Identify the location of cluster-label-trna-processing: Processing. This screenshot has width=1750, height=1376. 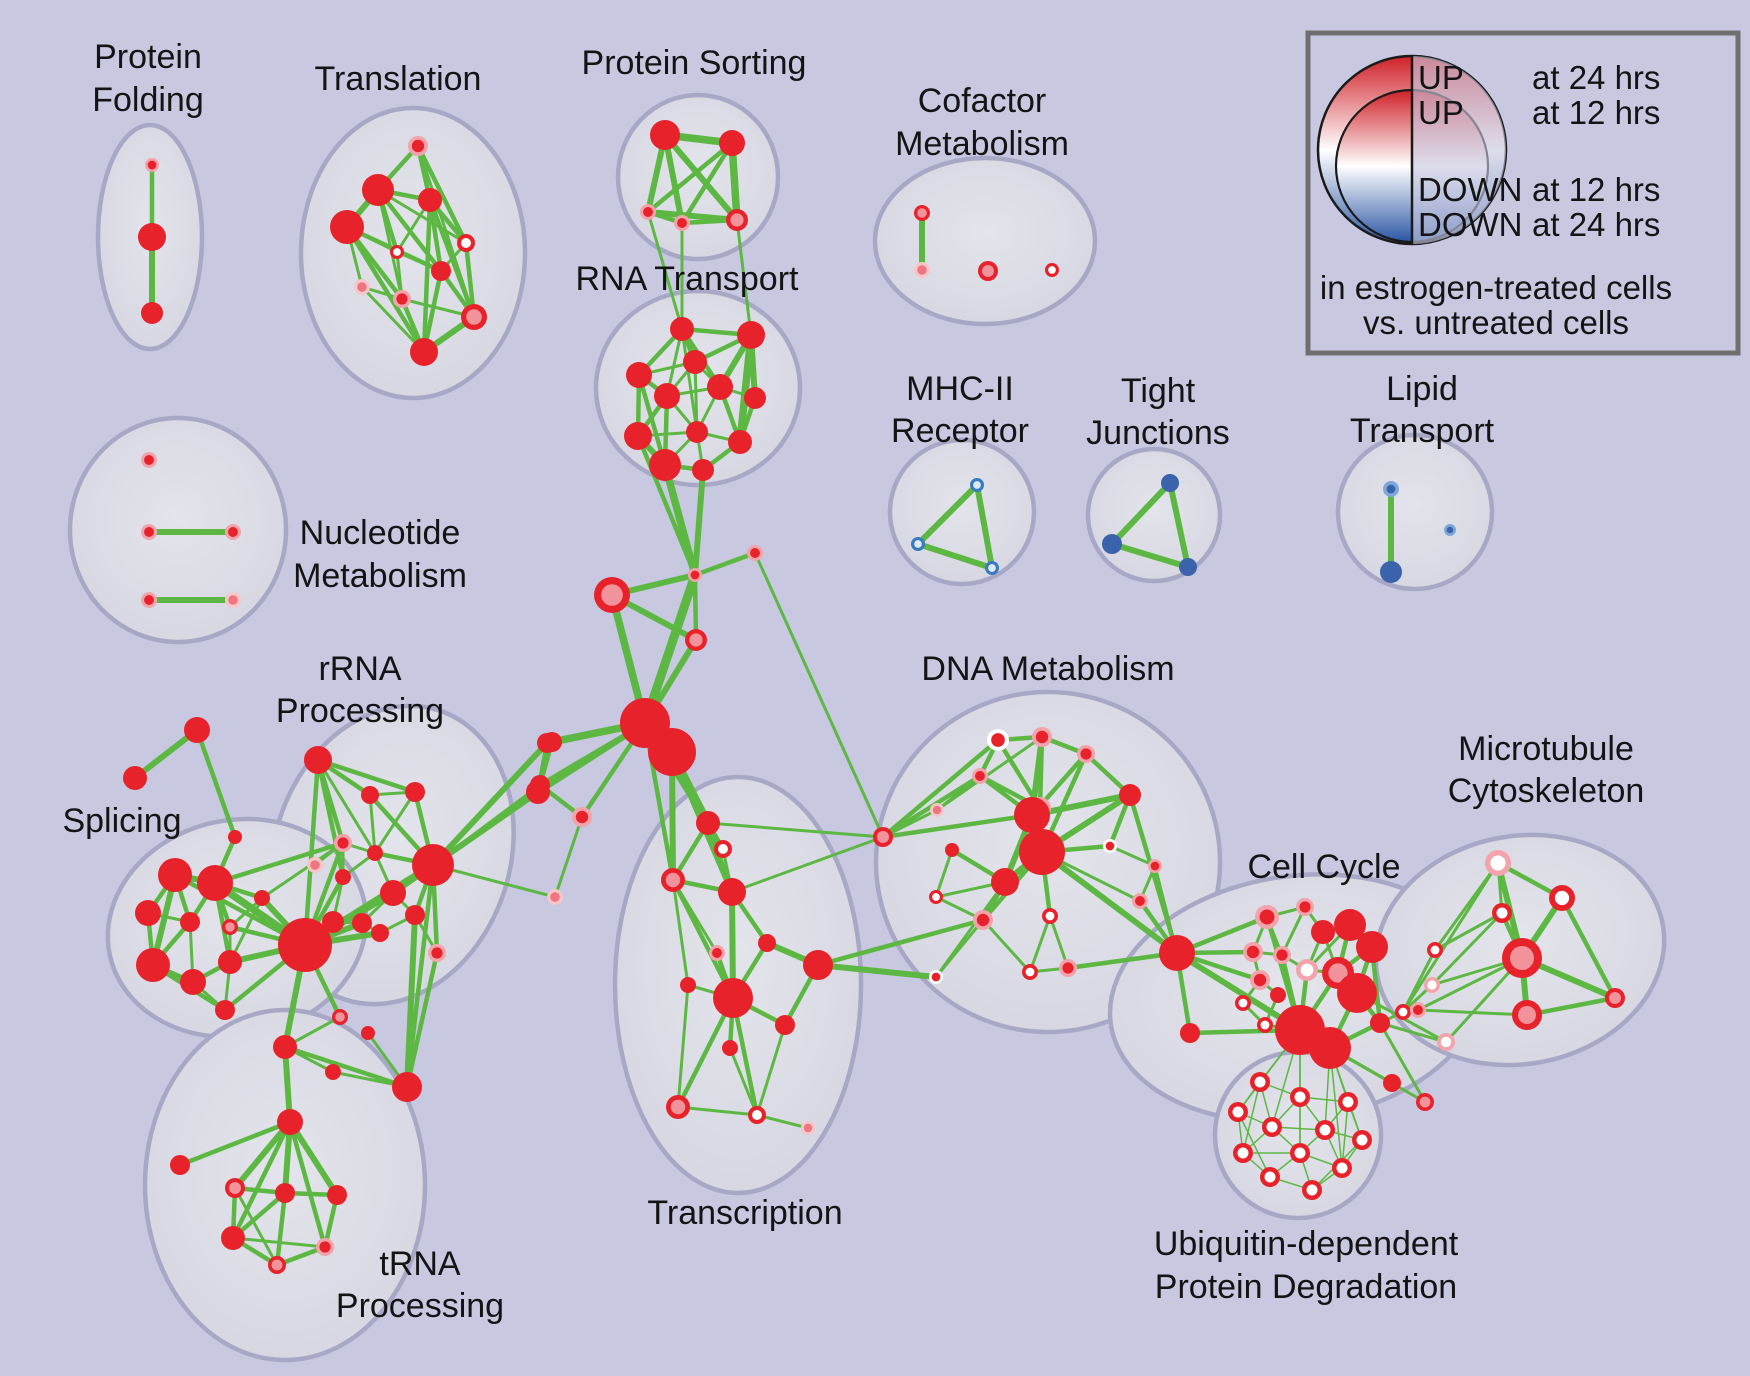
(420, 1306).